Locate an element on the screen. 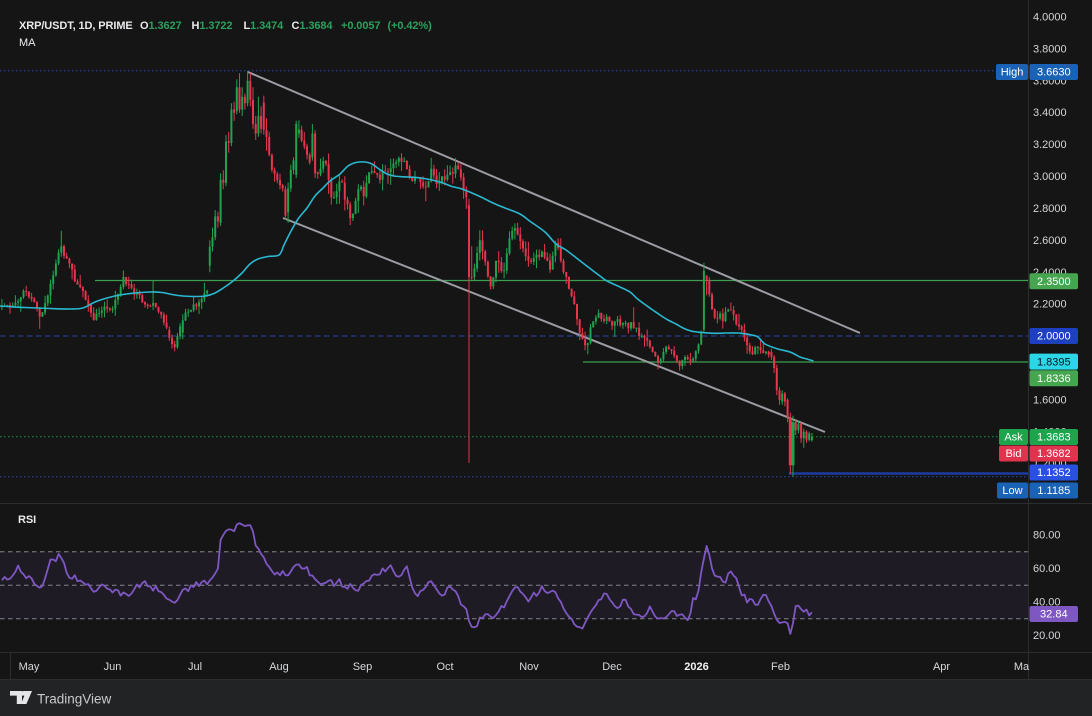 This screenshot has height=716, width=1092. svg-text: 3.4000 is located at coordinates (1050, 113).